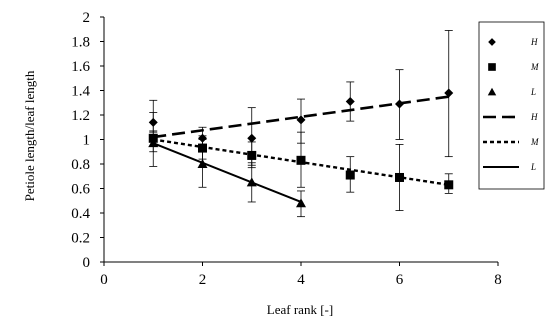 The image size is (547, 323). What do you see at coordinates (300, 309) in the screenshot?
I see `x-axis-title: Leaf rank [-]` at bounding box center [300, 309].